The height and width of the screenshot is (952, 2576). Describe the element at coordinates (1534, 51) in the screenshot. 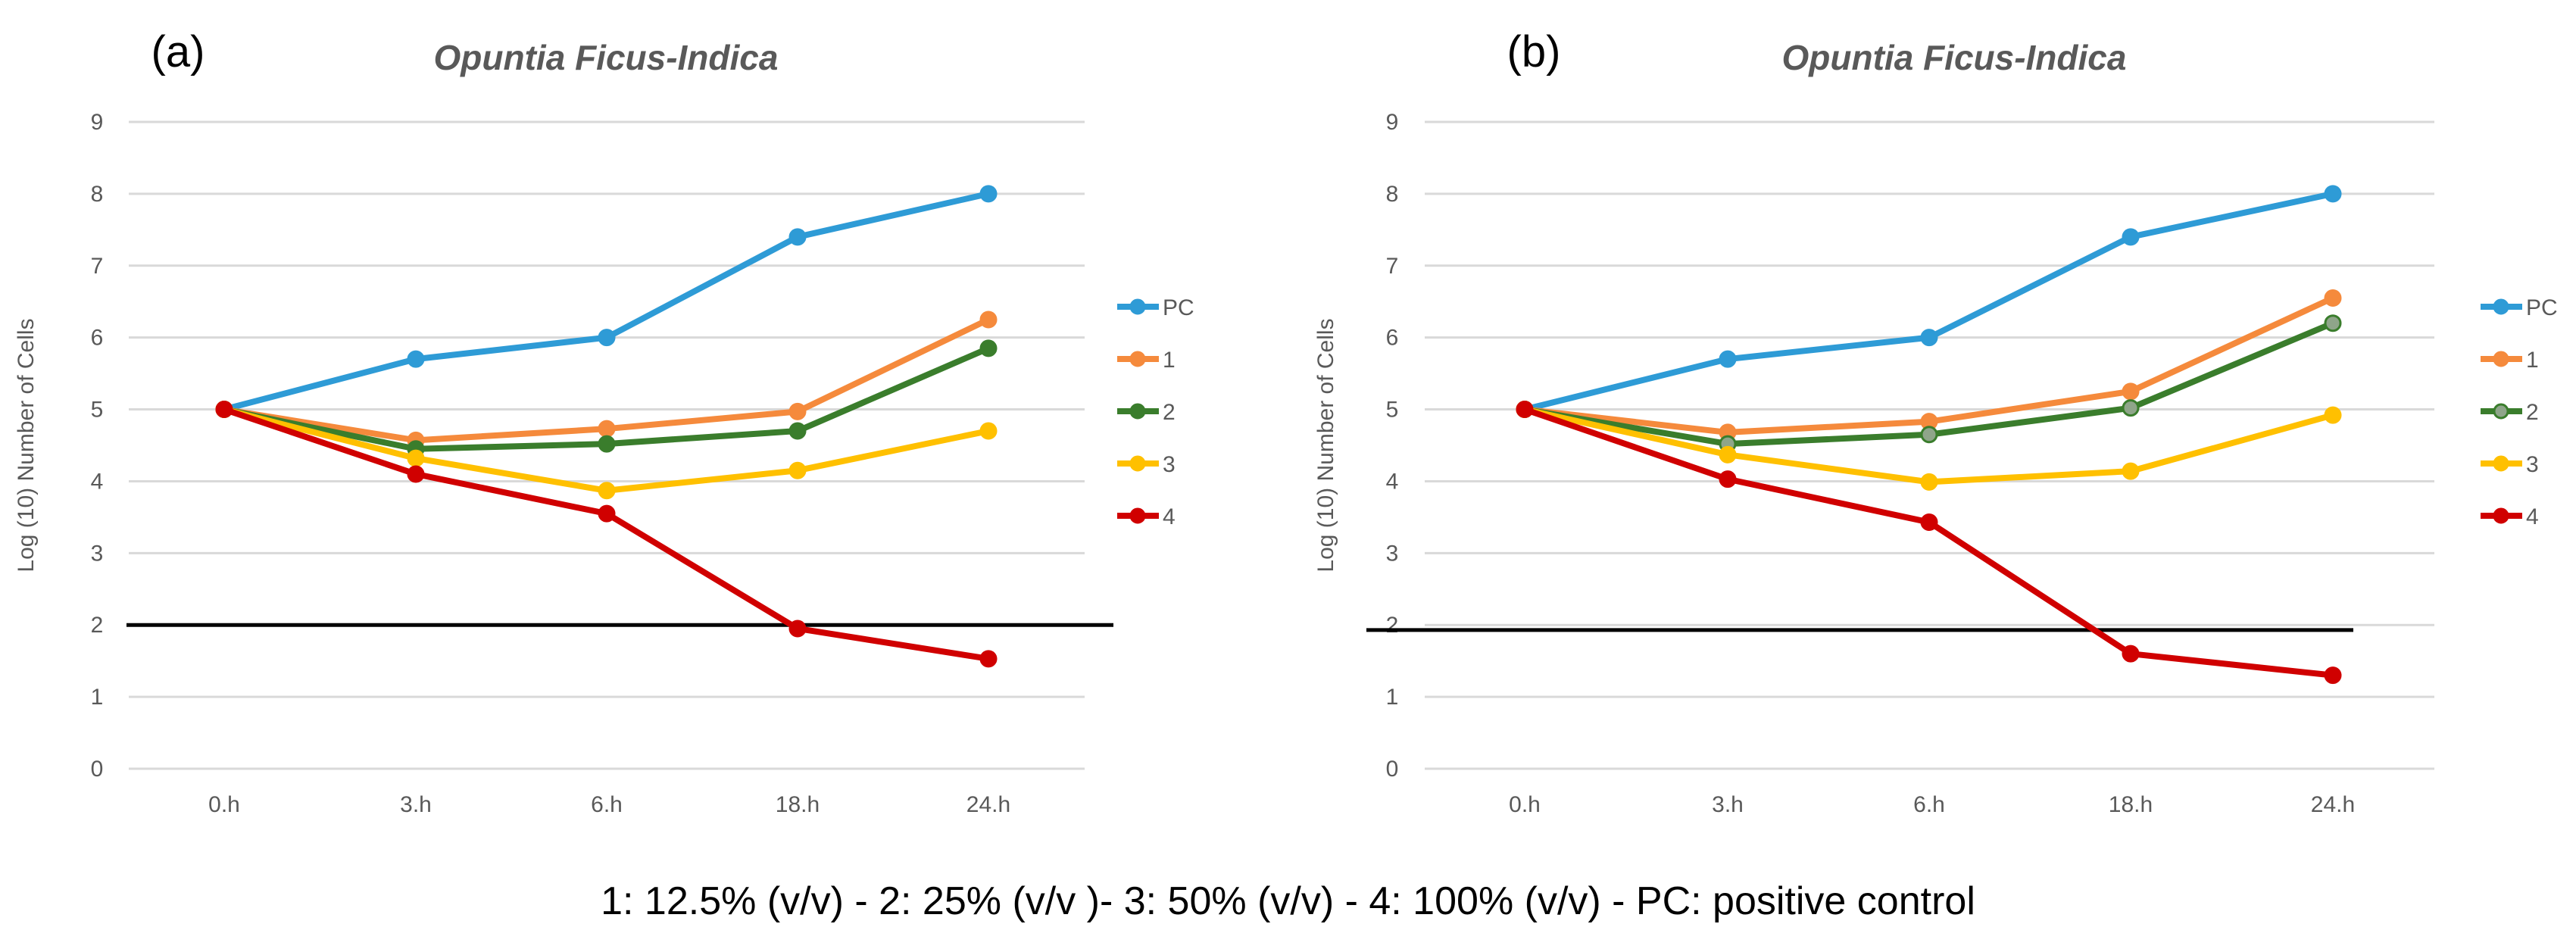

I see `panel-label: (b)` at that location.